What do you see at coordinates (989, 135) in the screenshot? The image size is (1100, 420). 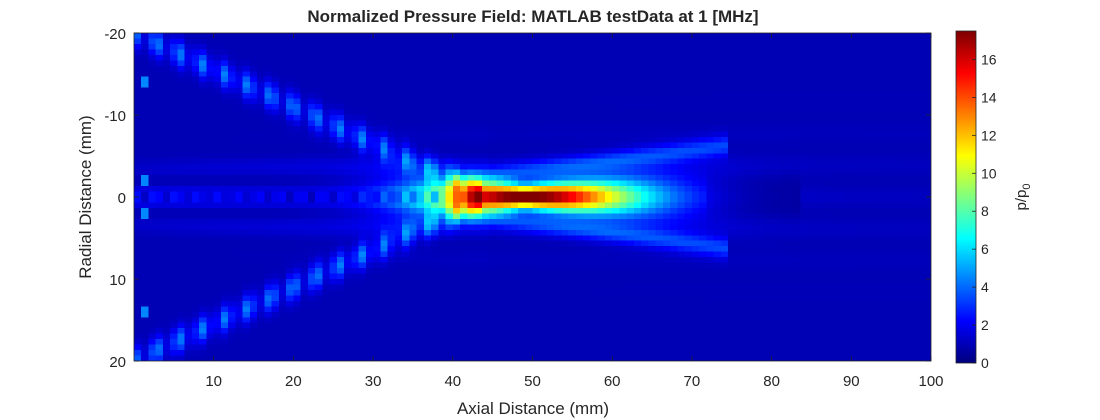 I see `colorbar-tick-label: 12` at bounding box center [989, 135].